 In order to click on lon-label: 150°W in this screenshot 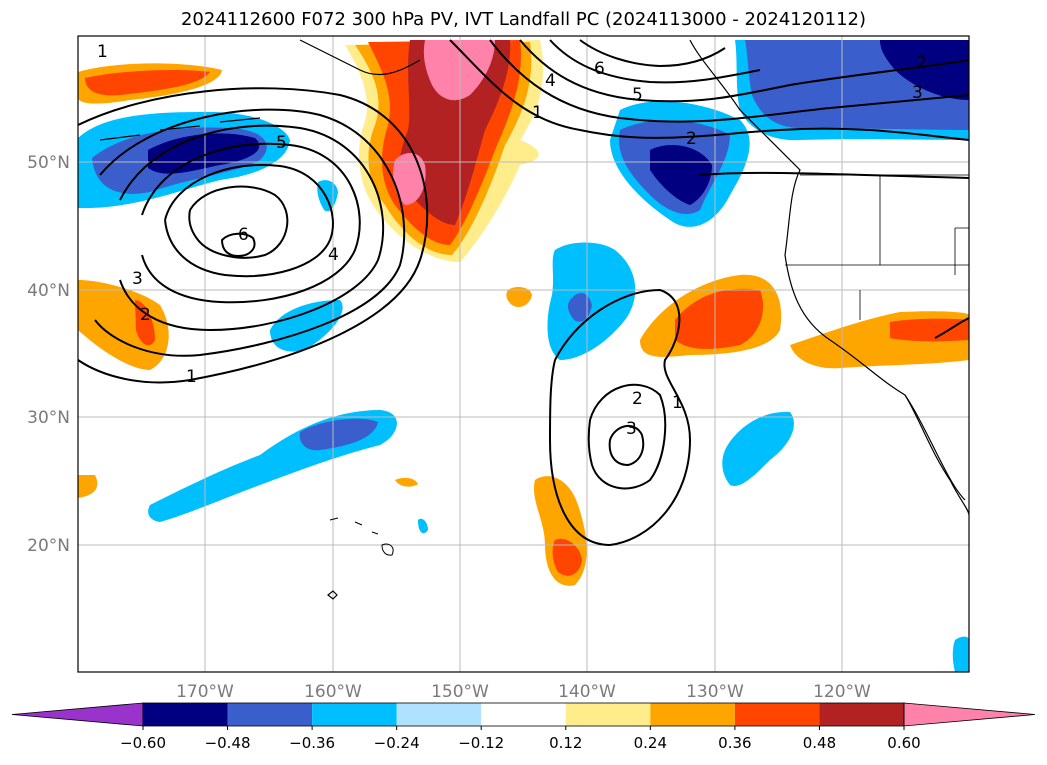, I will do `click(460, 692)`.